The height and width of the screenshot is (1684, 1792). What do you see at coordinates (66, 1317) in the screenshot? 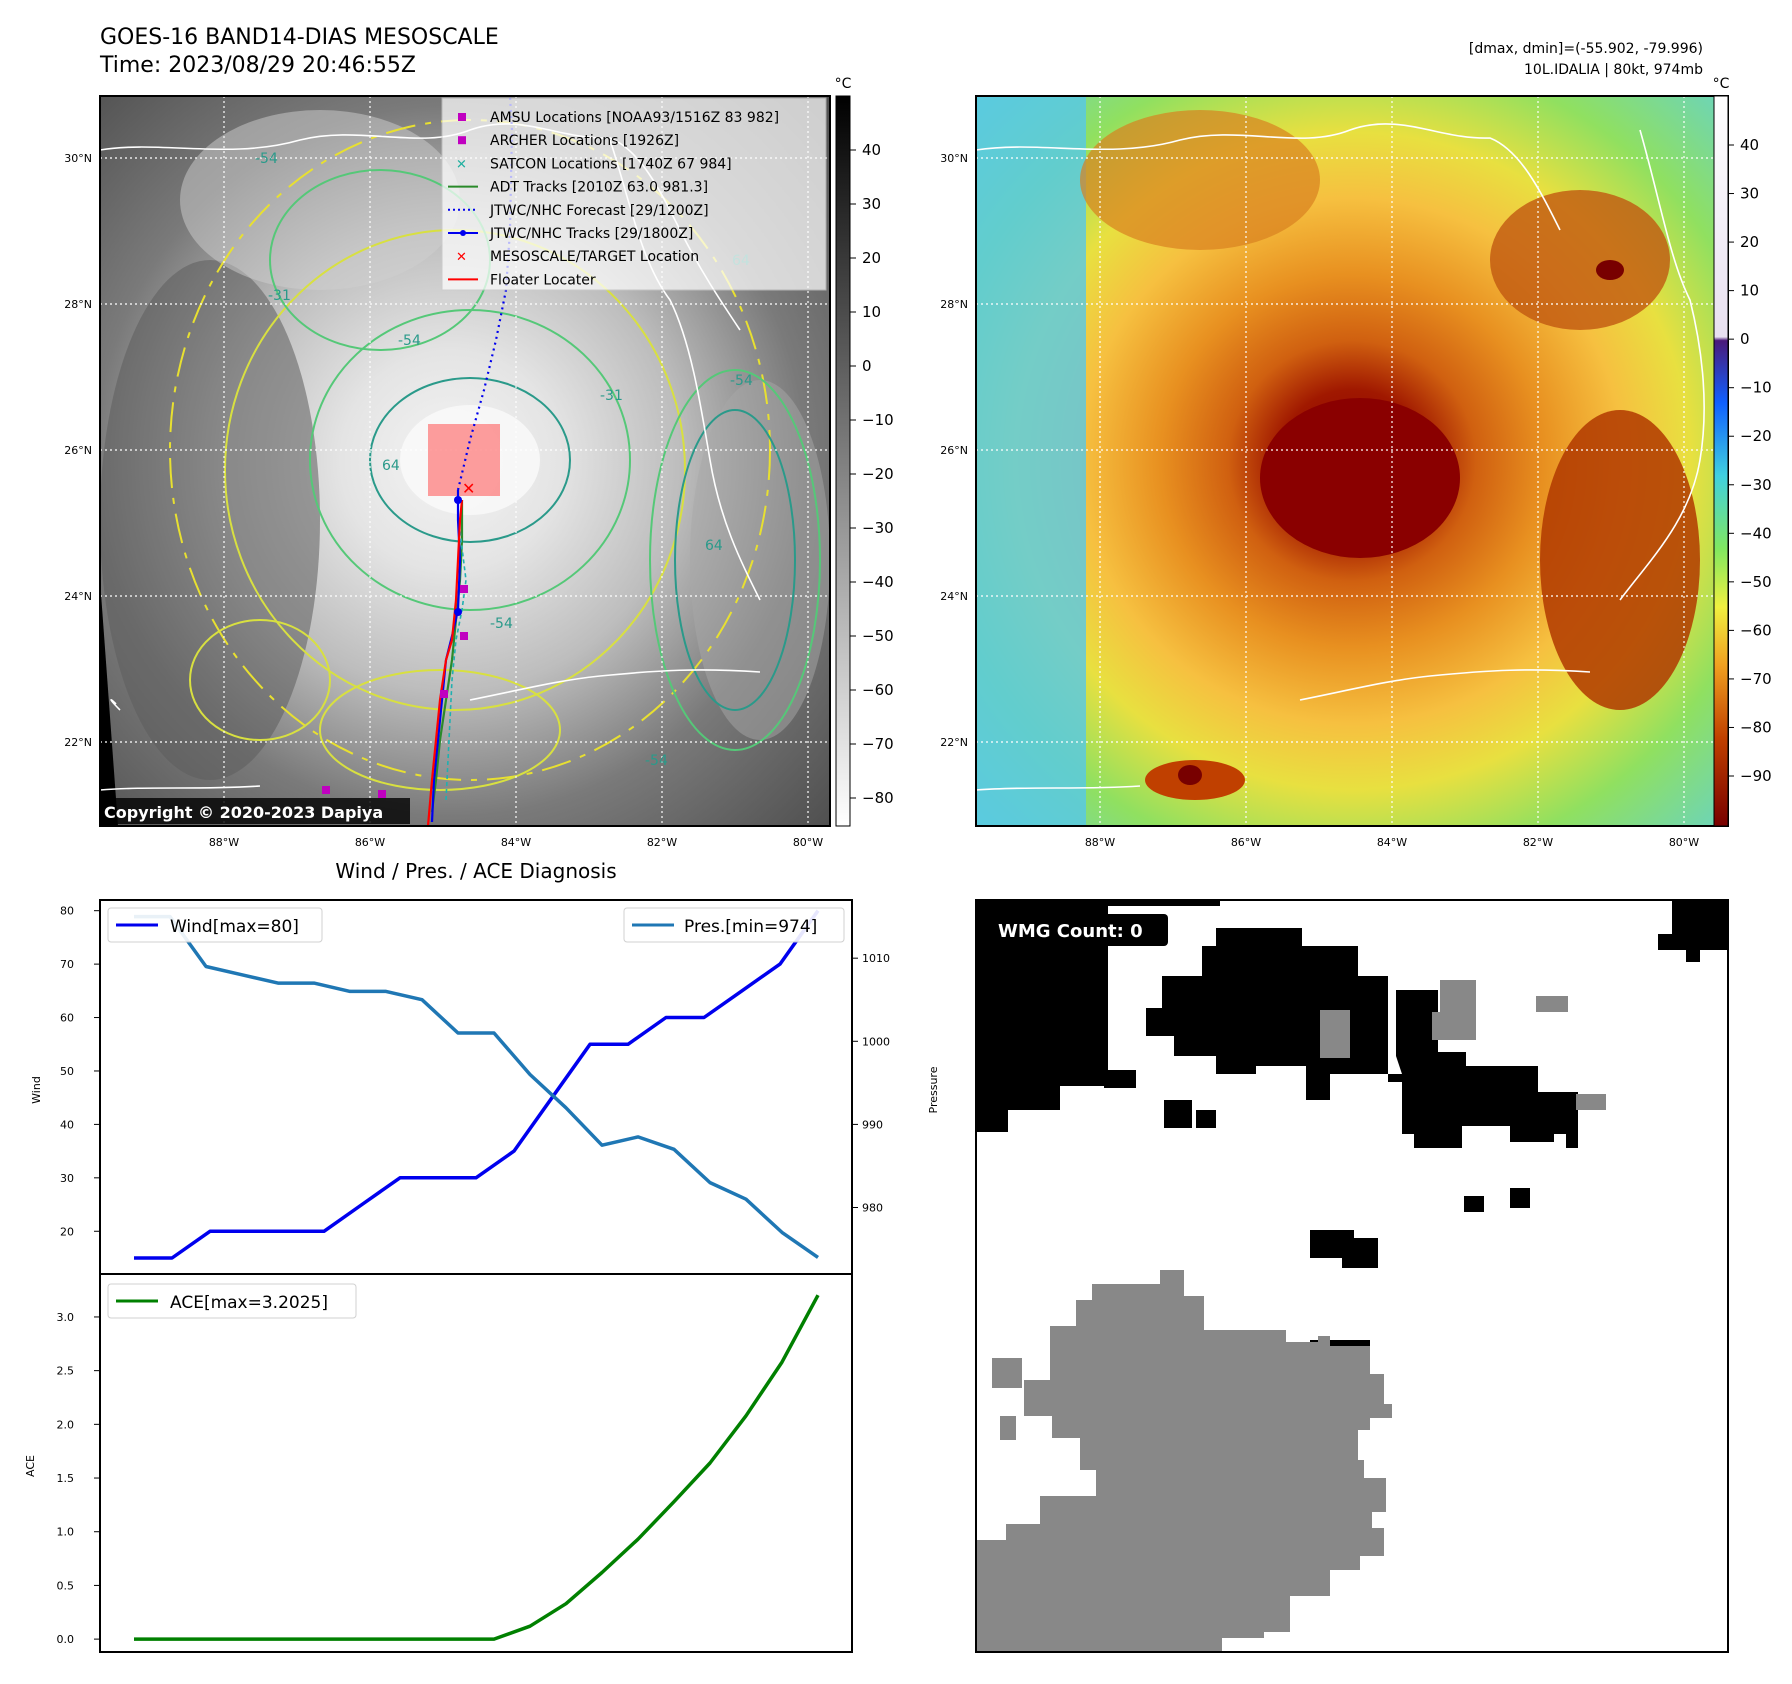
I see `y-tick-label: 3.0` at bounding box center [66, 1317].